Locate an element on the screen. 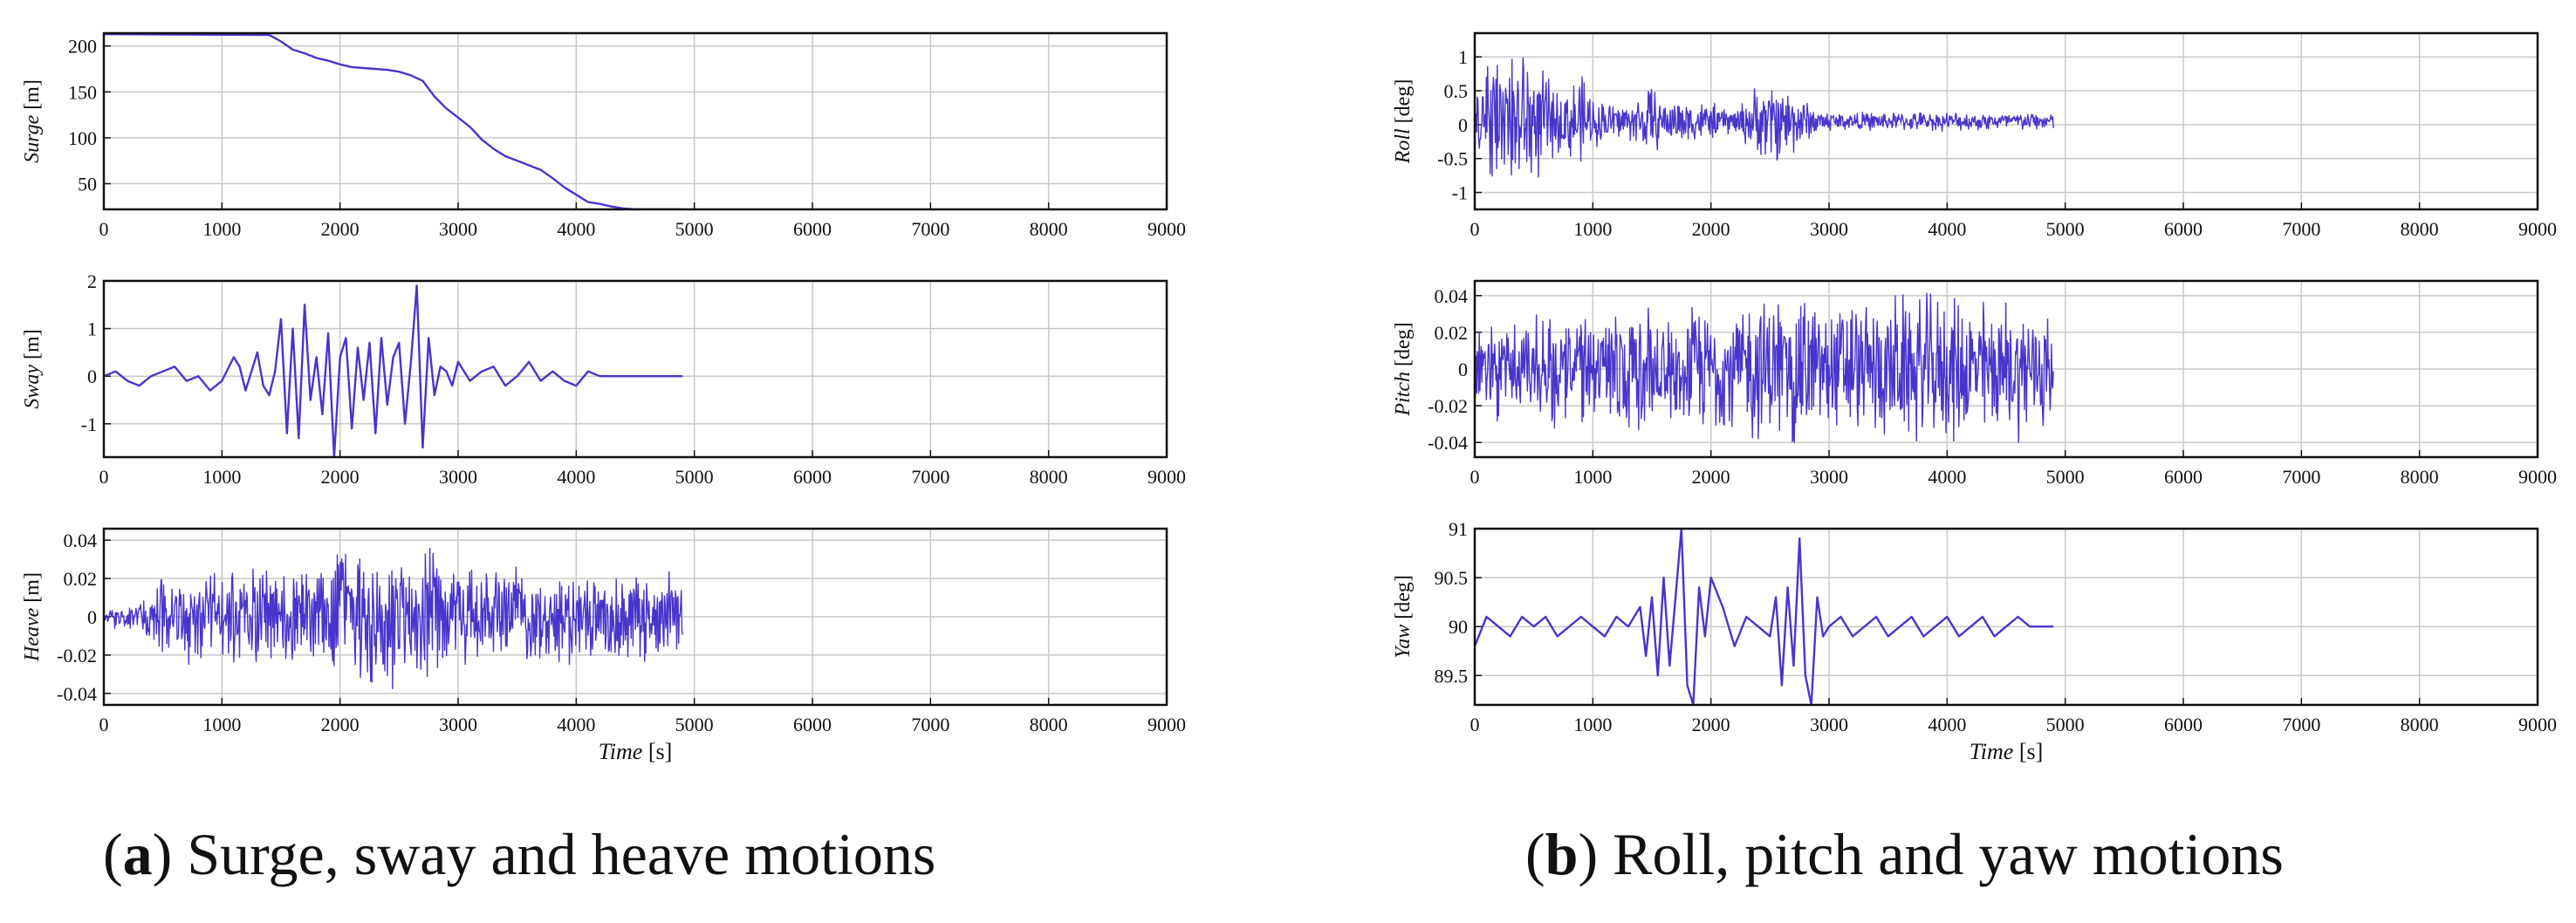 This screenshot has width=2576, height=923. caption-a-open: ( is located at coordinates (113, 854).